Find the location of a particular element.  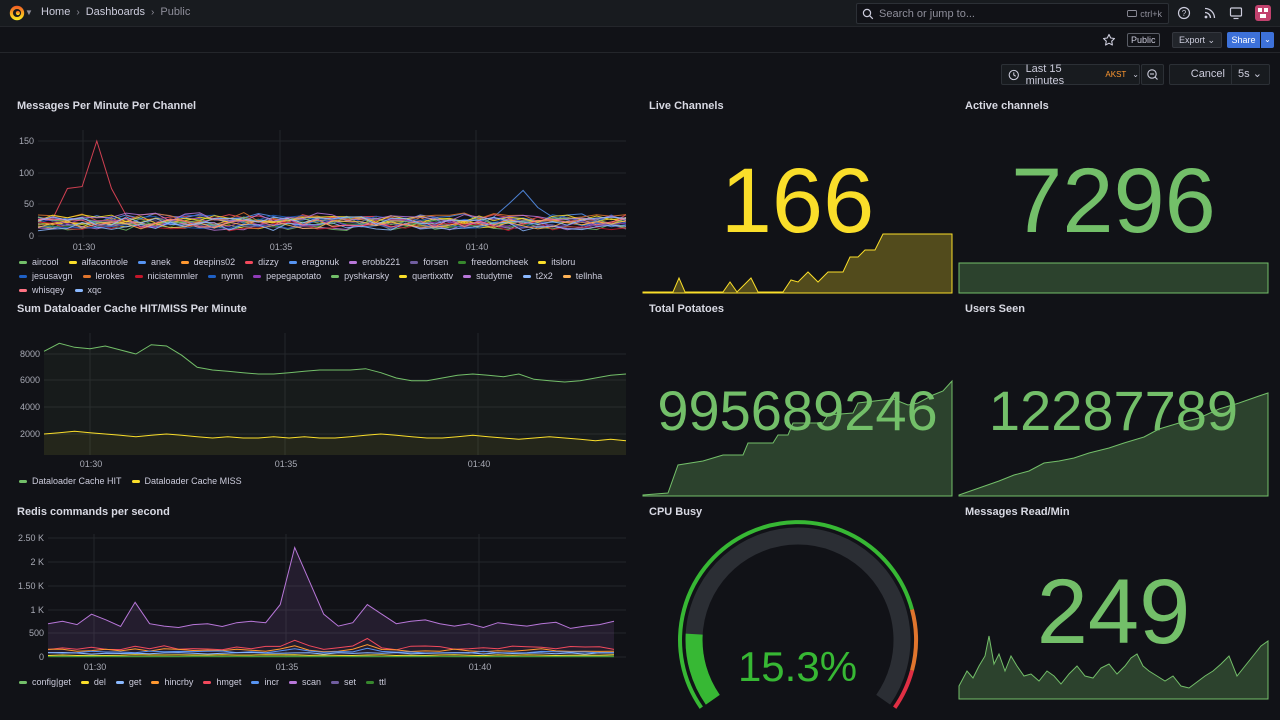

legend-item: hincrby is located at coordinates (172, 682).